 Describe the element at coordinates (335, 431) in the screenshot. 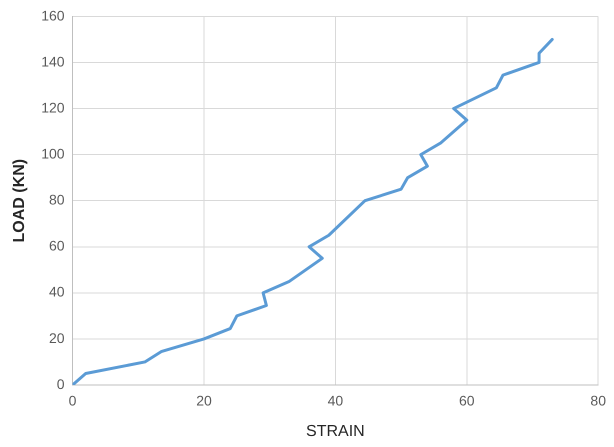

I see `x-axis-title: STRAIN` at that location.